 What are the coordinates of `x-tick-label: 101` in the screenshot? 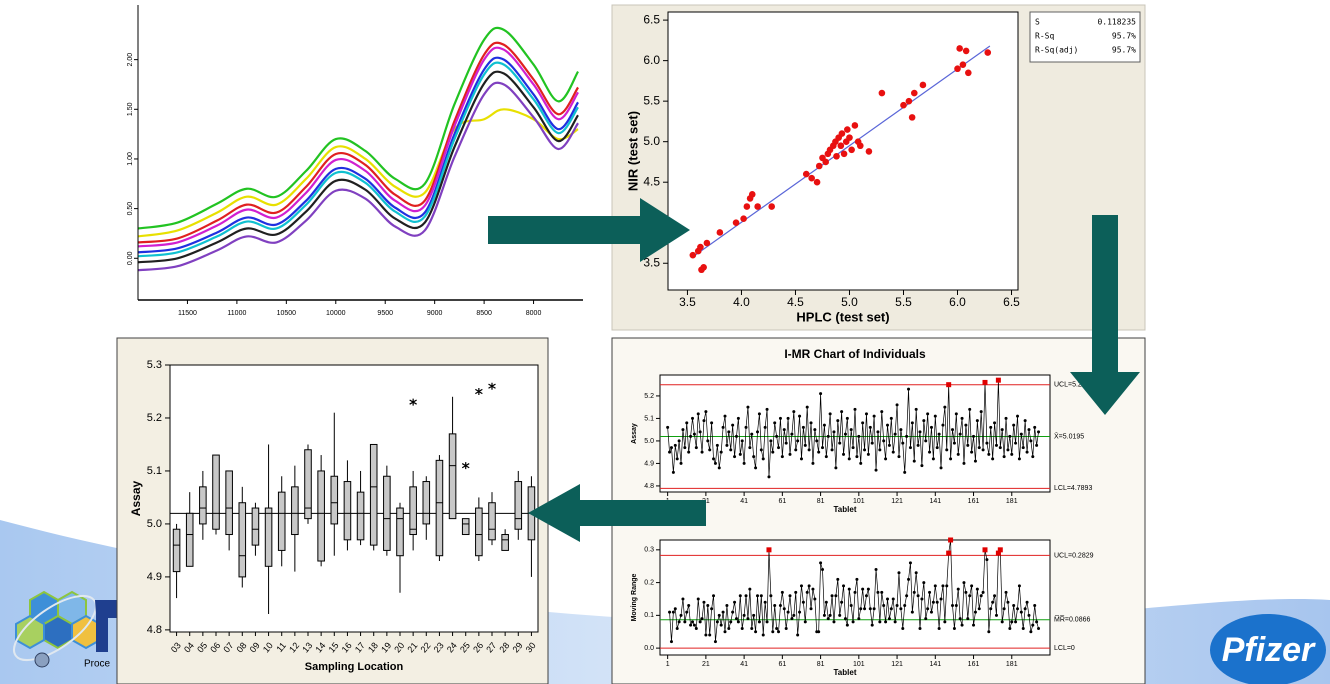 It's located at (859, 501).